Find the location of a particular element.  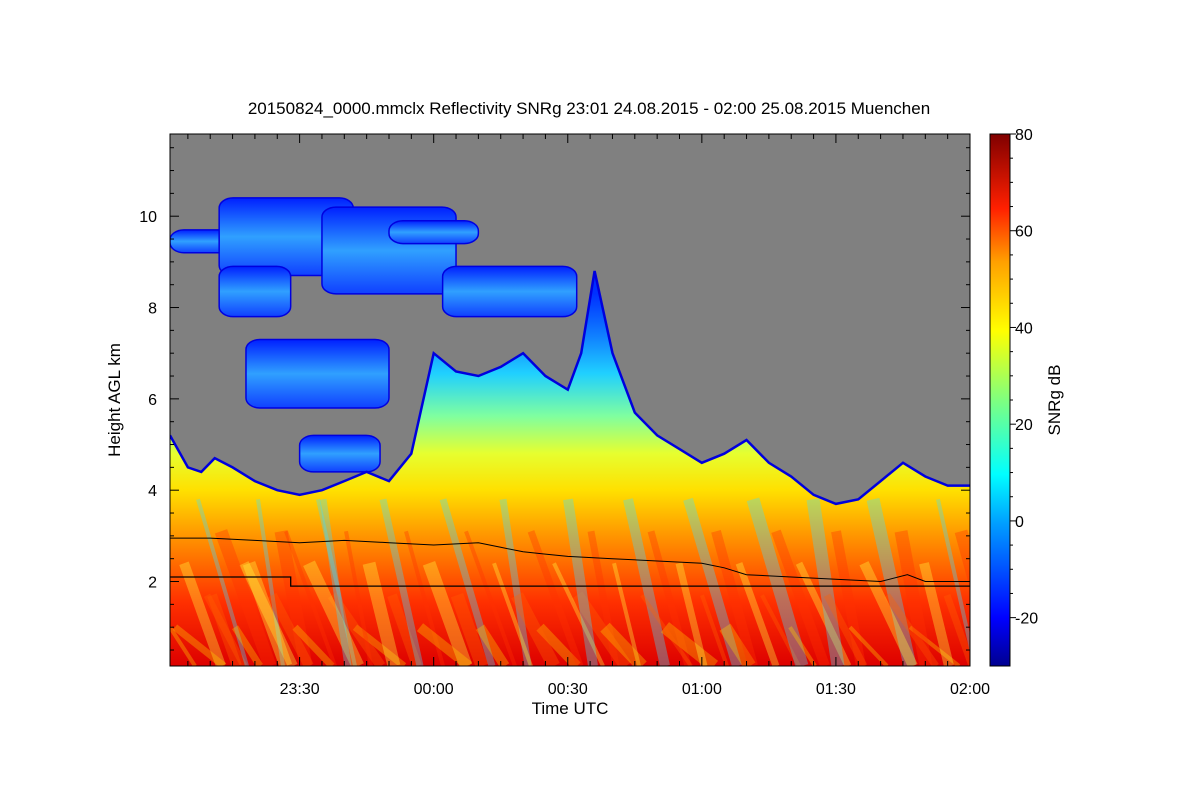

y-tick-label: 8 is located at coordinates (152, 309).